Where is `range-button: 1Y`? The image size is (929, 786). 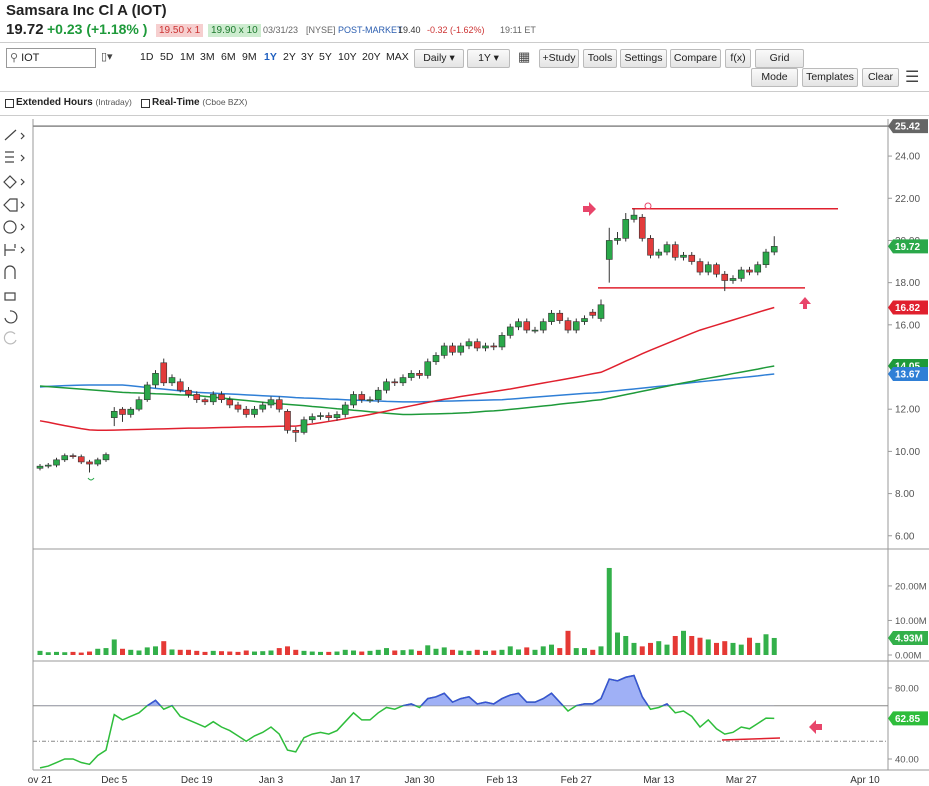 range-button: 1Y is located at coordinates (270, 57).